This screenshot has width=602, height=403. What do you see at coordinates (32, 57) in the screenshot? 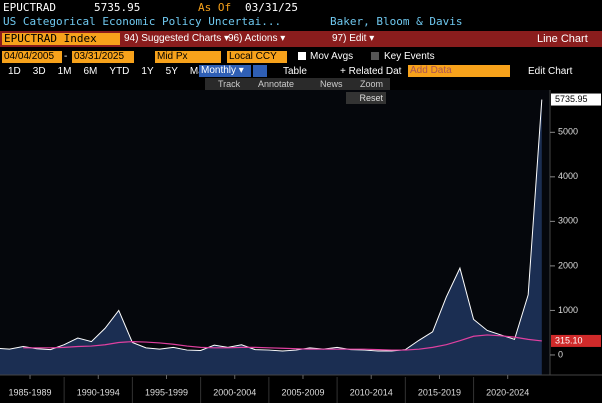
I see `start-date: 04/04/2005` at bounding box center [32, 57].